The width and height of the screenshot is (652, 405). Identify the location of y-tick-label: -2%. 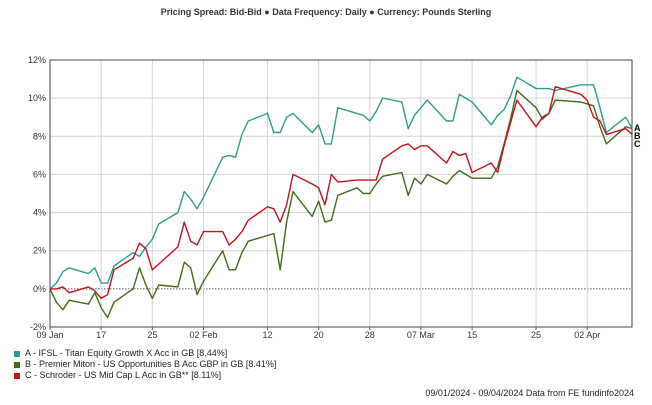
(38, 327).